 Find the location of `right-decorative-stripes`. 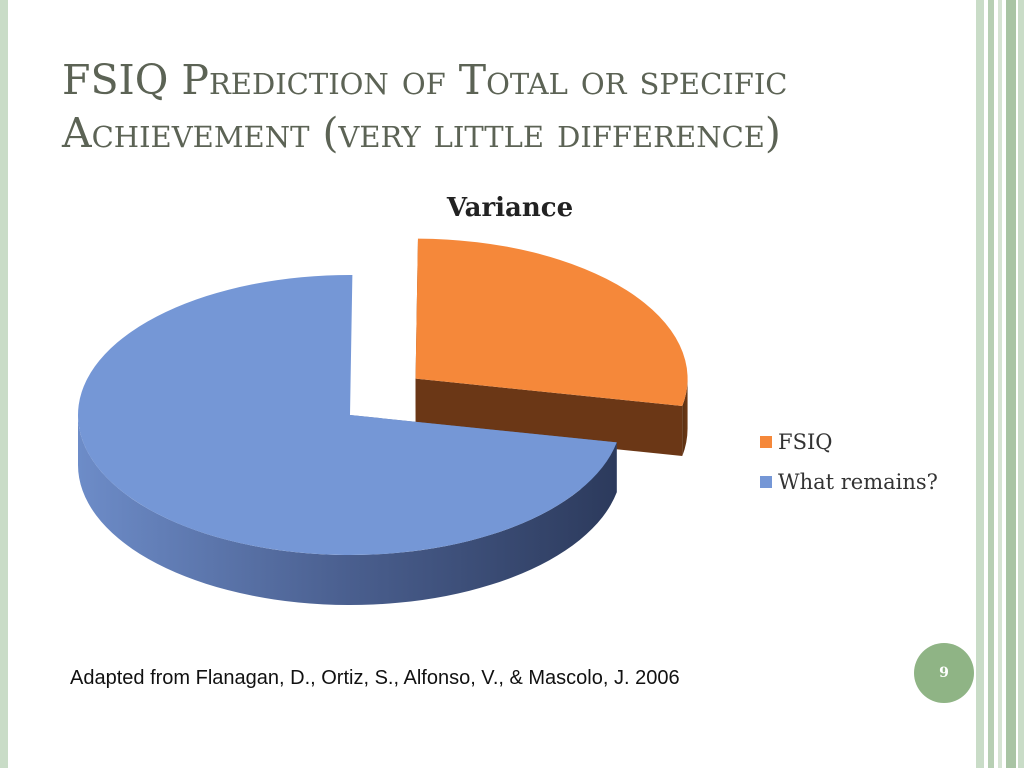

right-decorative-stripes is located at coordinates (1000, 384).